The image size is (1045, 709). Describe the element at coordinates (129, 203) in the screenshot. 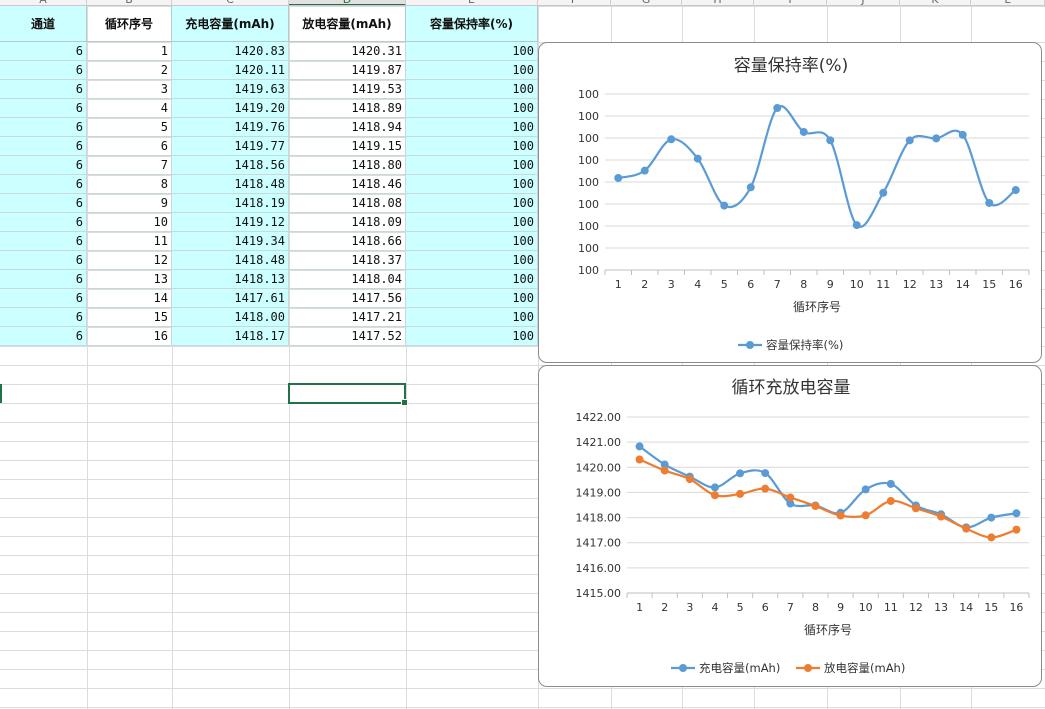

I see `table-cell: 9` at that location.